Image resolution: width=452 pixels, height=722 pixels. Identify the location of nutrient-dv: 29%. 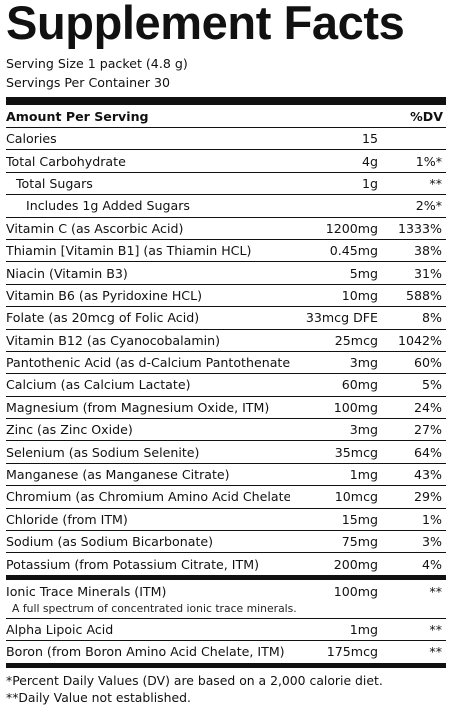
(428, 497).